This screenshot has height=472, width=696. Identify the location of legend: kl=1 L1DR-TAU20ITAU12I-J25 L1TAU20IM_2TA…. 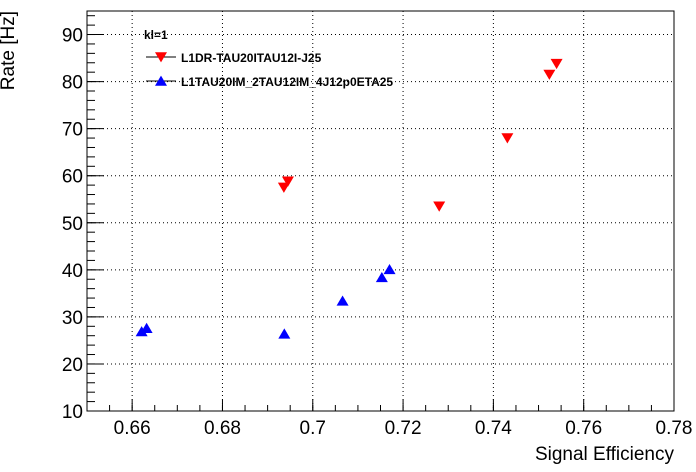
(268, 58).